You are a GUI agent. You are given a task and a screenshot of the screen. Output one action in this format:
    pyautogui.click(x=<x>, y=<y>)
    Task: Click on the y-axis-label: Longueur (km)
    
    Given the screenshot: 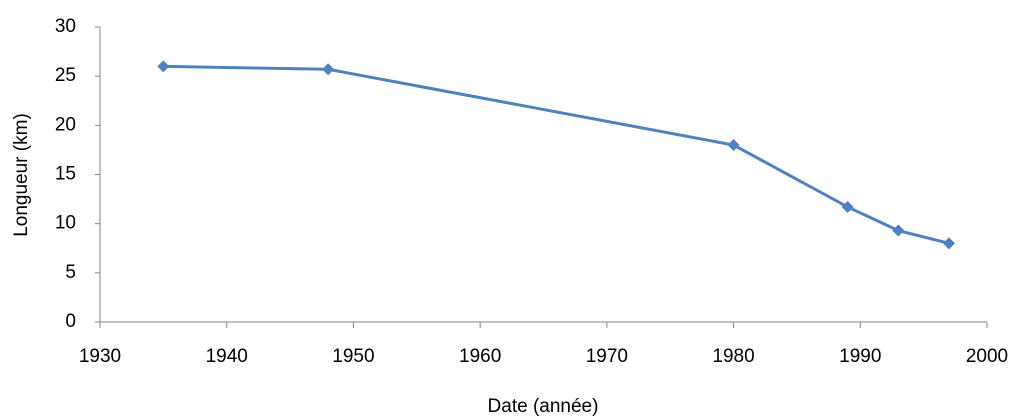 What is the action you would take?
    pyautogui.click(x=21, y=175)
    